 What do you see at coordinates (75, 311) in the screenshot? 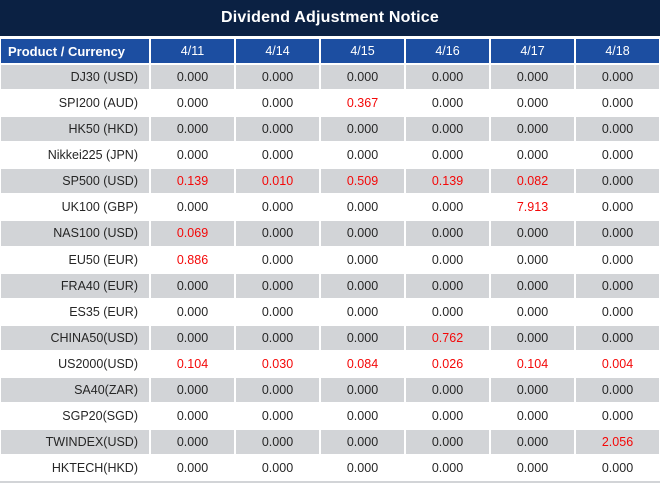
I see `product-cell: ES35 (EUR)` at bounding box center [75, 311].